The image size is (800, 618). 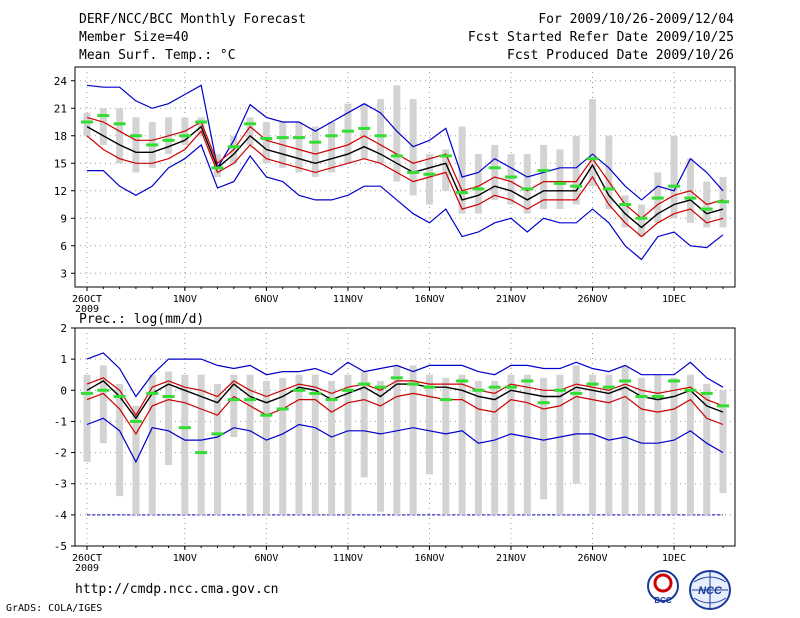 I want to click on ncc-logo: NCC, so click(x=710, y=590).